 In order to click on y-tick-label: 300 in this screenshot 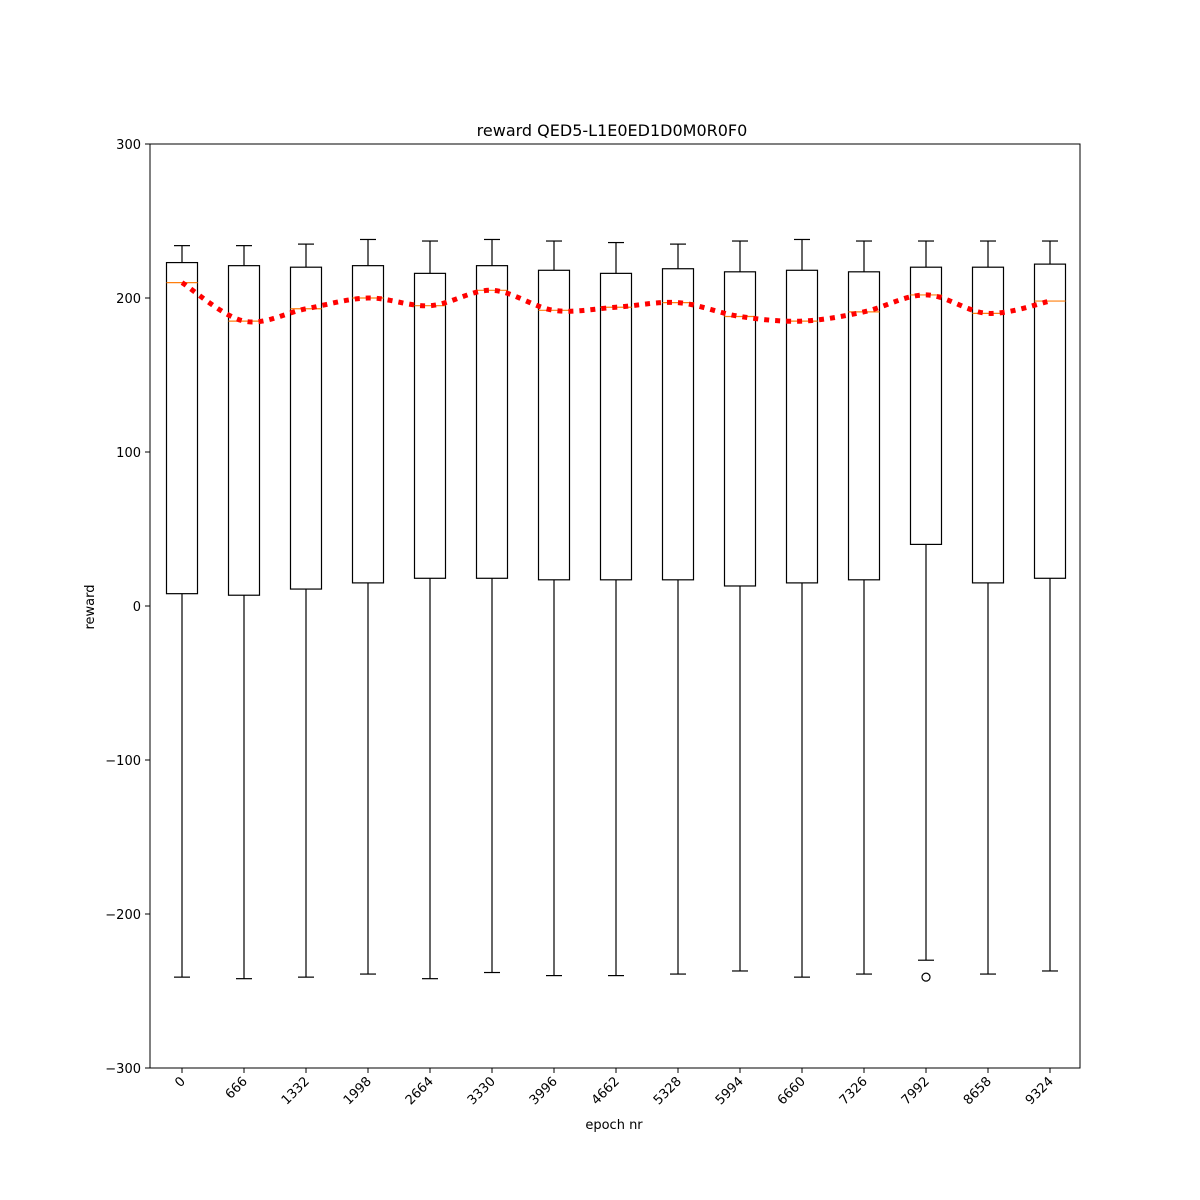, I will do `click(128, 145)`.